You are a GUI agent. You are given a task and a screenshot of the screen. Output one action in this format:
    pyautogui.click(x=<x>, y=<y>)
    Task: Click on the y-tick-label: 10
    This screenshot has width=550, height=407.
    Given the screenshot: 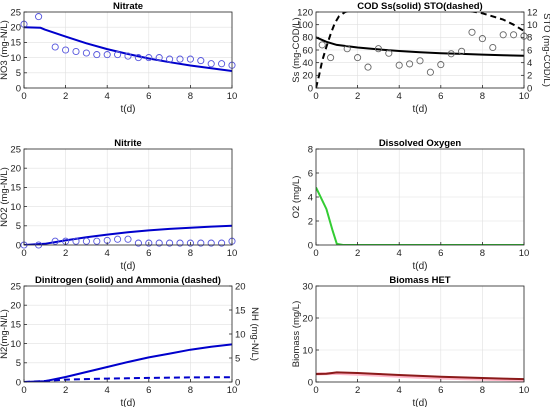 What is the action you would take?
    pyautogui.click(x=307, y=350)
    